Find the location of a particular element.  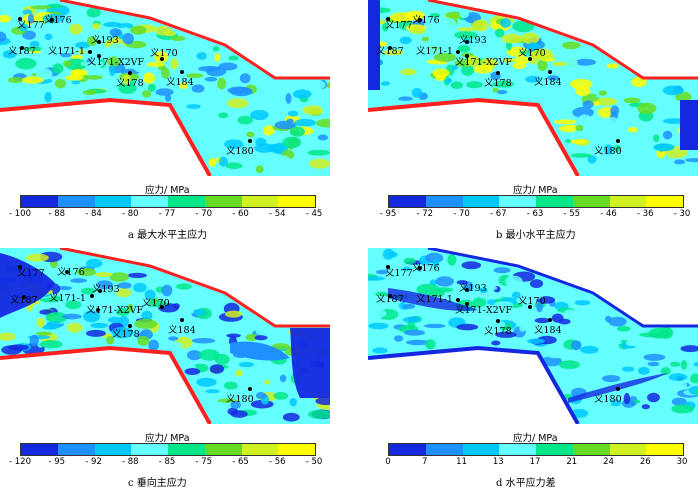

color-bar-tick: - 72 is located at coordinates (425, 214).